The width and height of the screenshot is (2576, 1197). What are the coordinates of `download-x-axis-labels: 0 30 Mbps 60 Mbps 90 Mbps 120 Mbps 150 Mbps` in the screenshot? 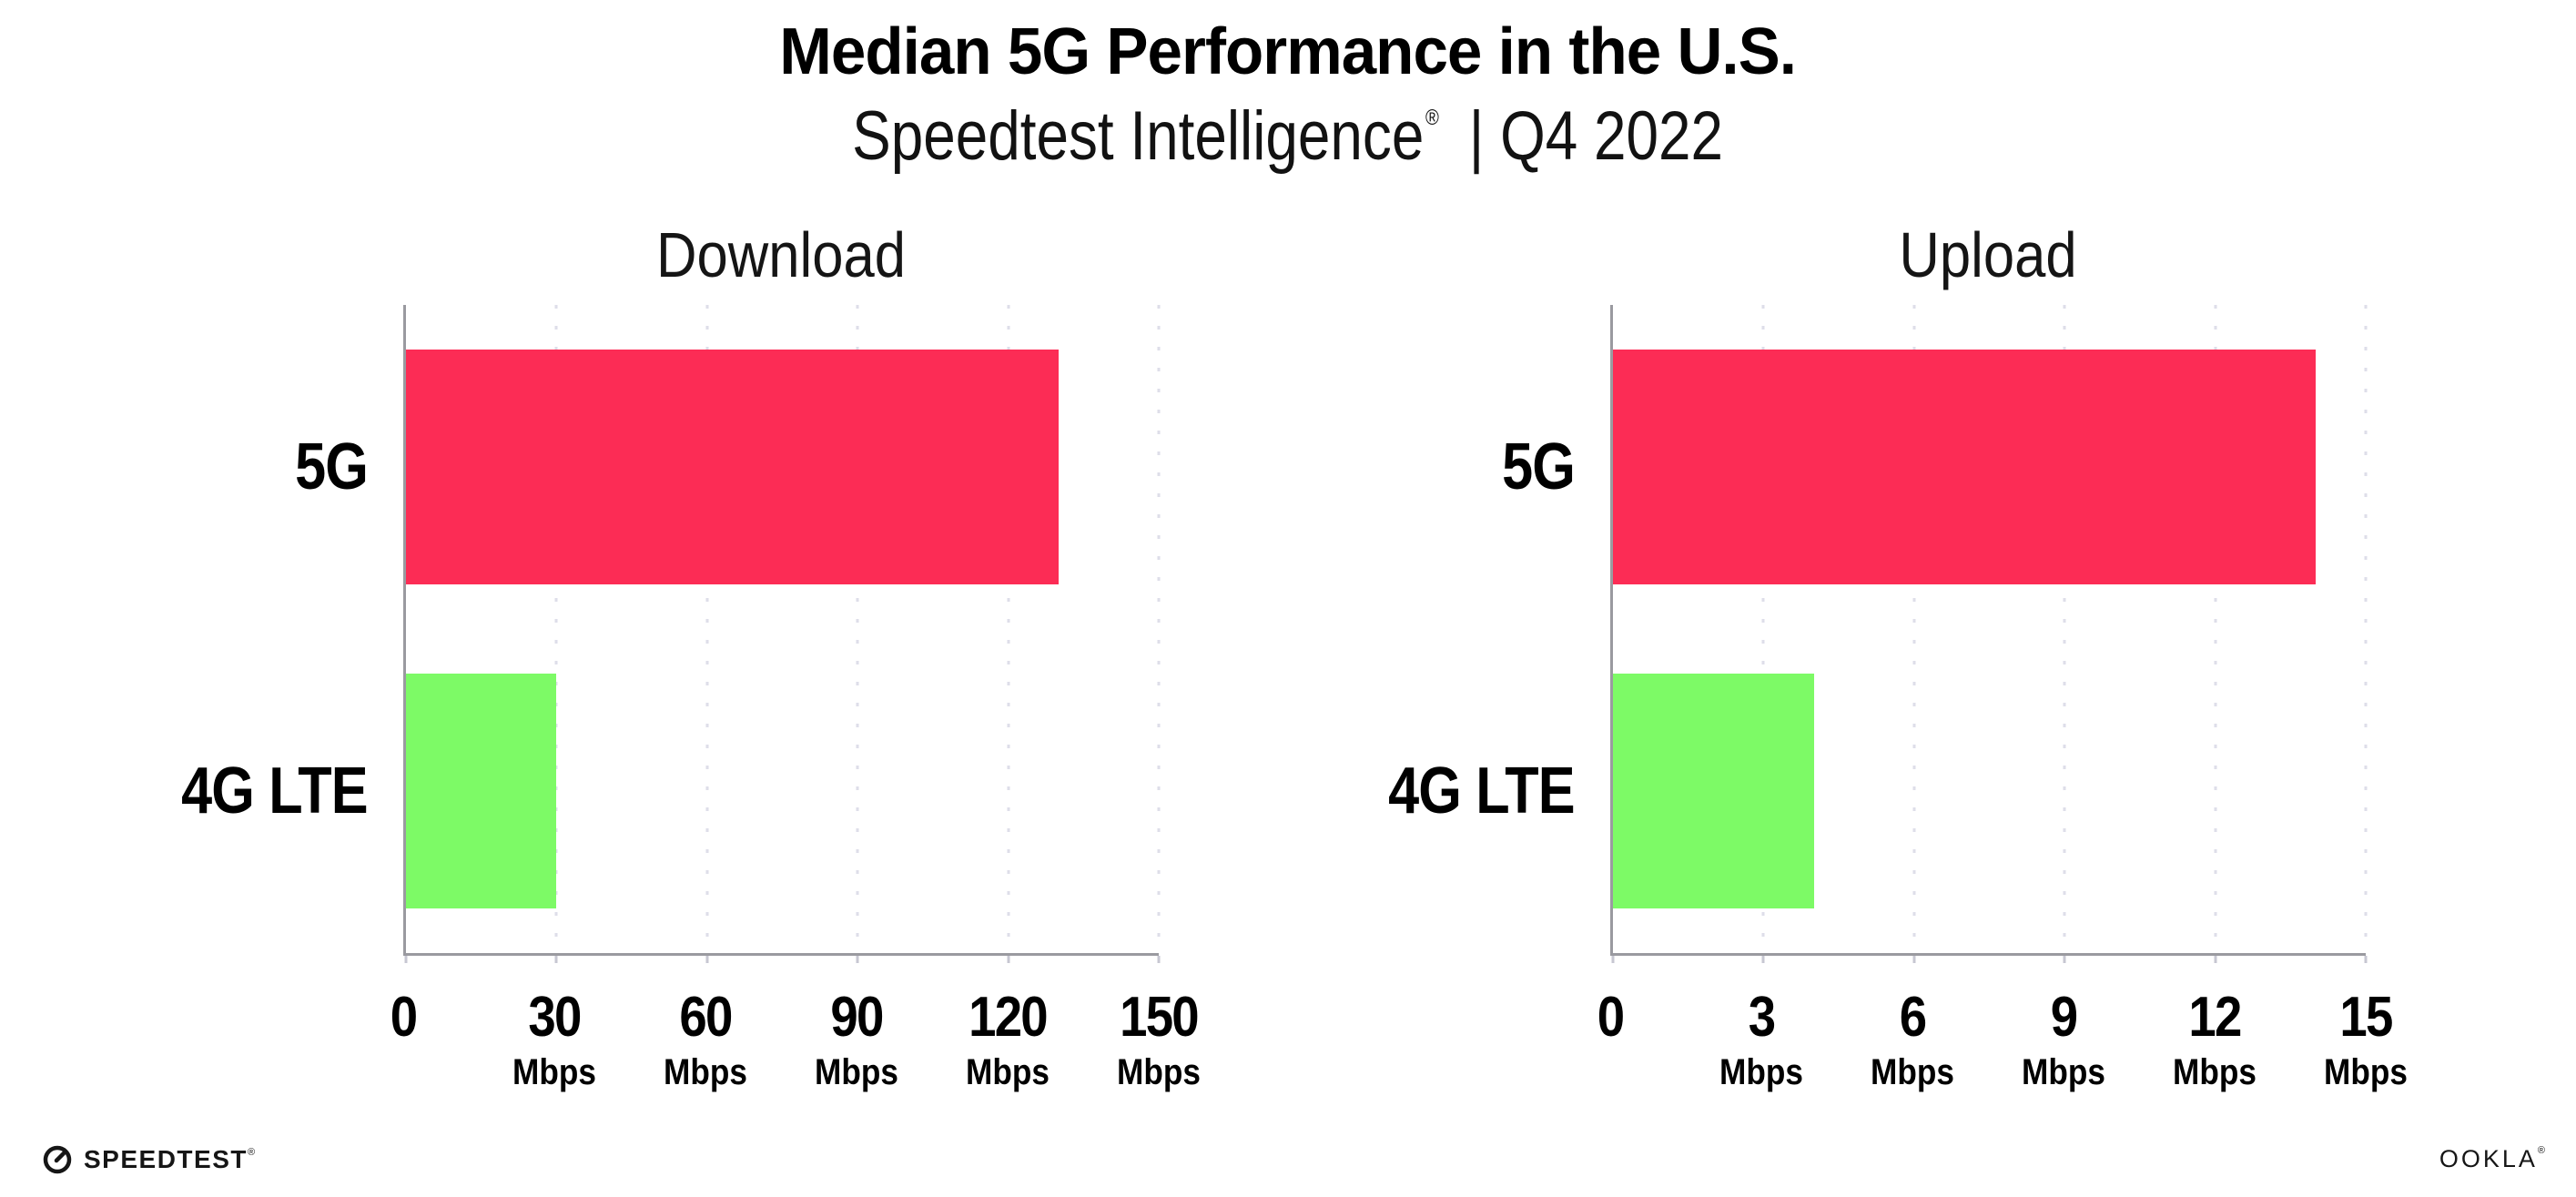 It's located at (795, 1056).